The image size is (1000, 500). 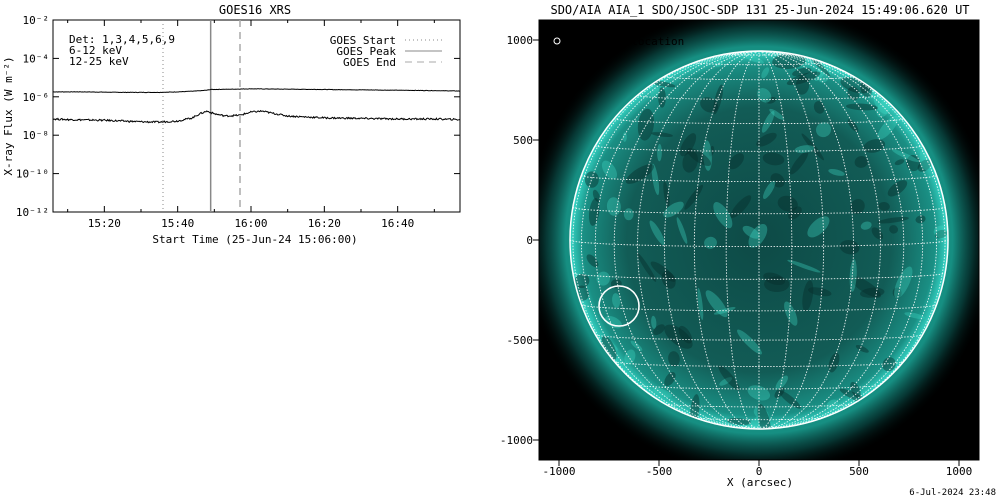 What do you see at coordinates (8, 115) in the screenshot?
I see `goes-y-label: X-ray Flux (W m⁻²)` at bounding box center [8, 115].